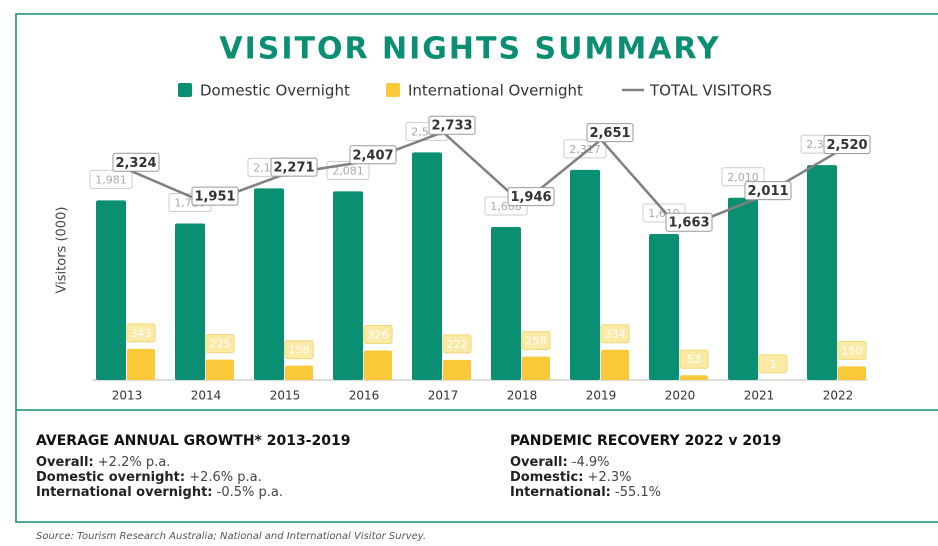 This screenshot has width=938, height=546. I want to click on item-value: -4.9%, so click(591, 462).